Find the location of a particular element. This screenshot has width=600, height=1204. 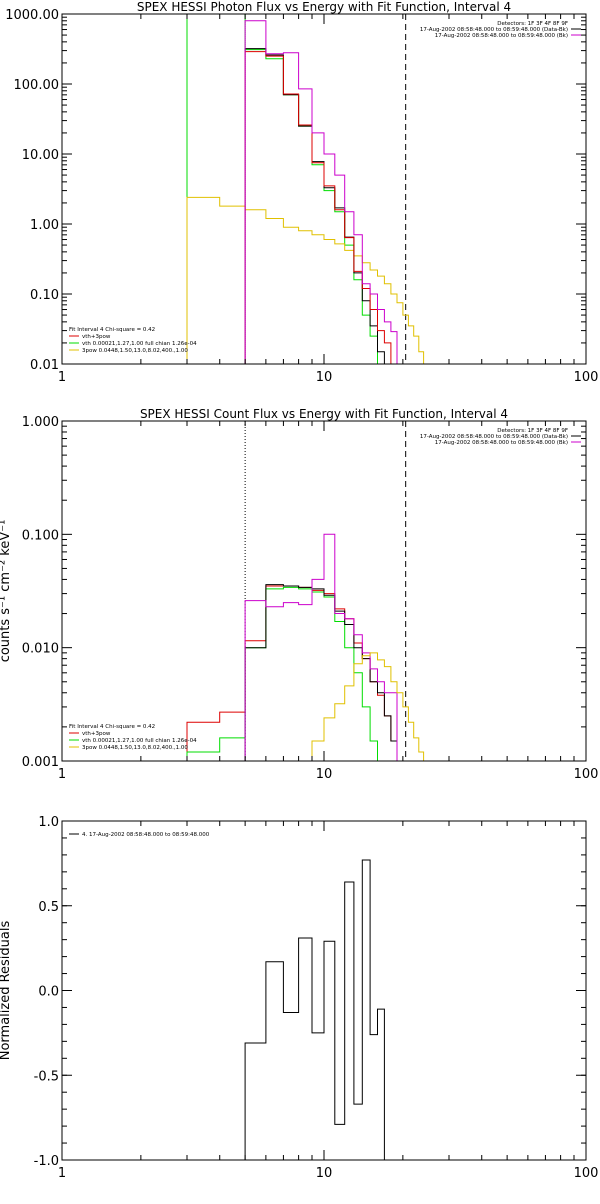

y-tick-label: 0.100 is located at coordinates (40, 535).